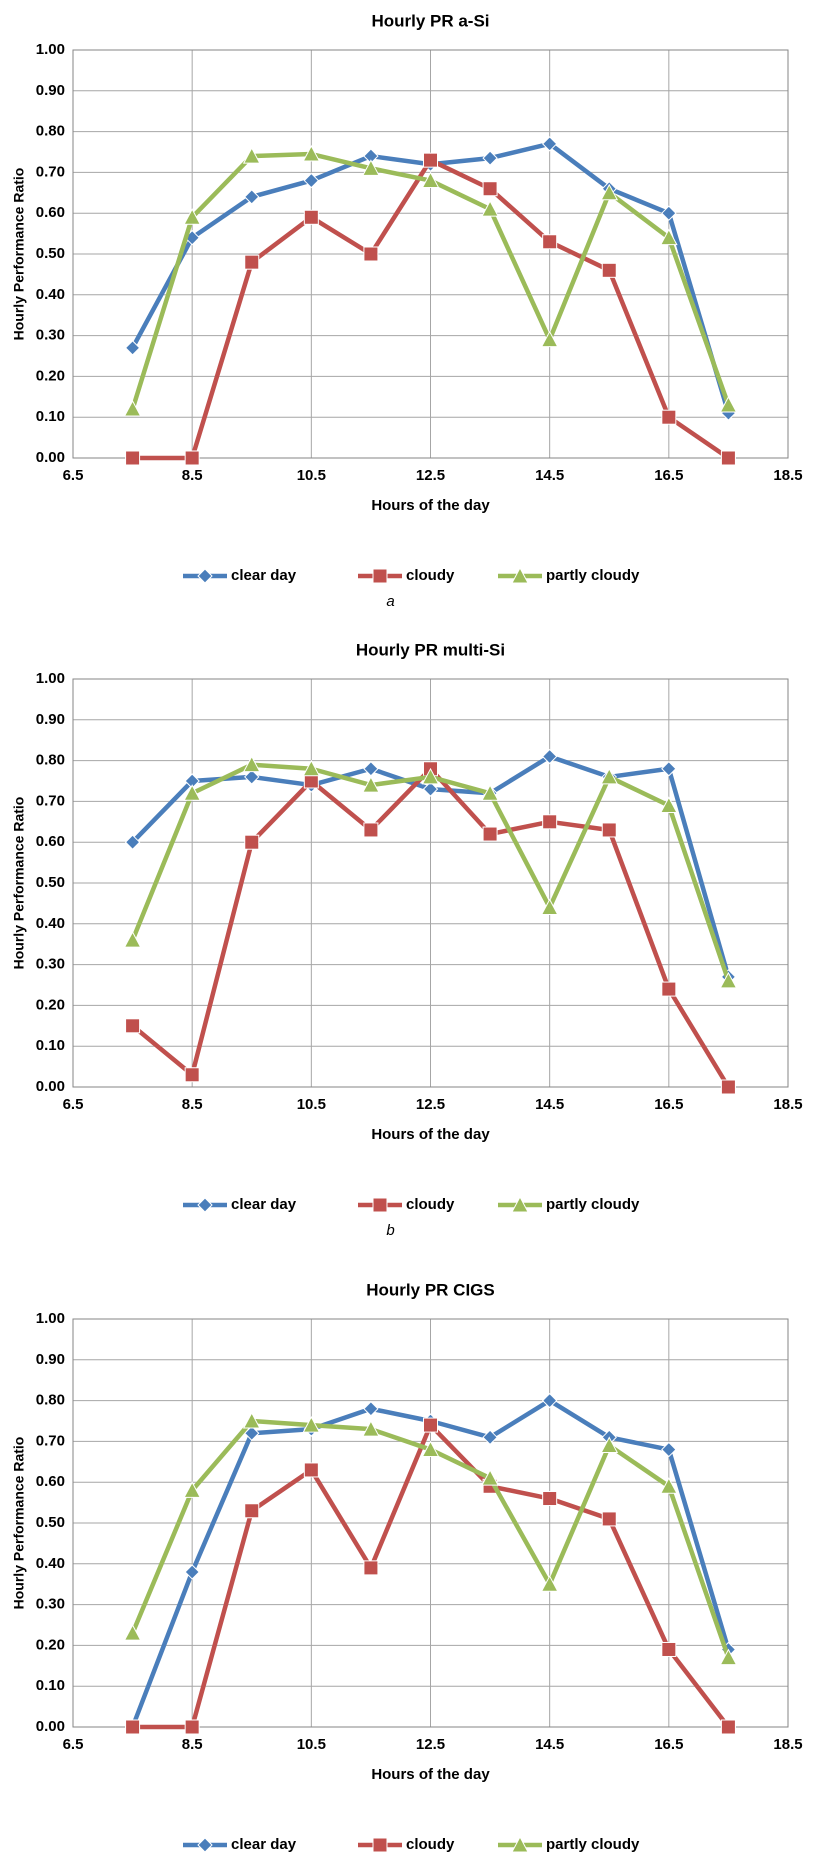 Image resolution: width=816 pixels, height=1872 pixels. What do you see at coordinates (390, 601) in the screenshot?
I see `caption: a` at bounding box center [390, 601].